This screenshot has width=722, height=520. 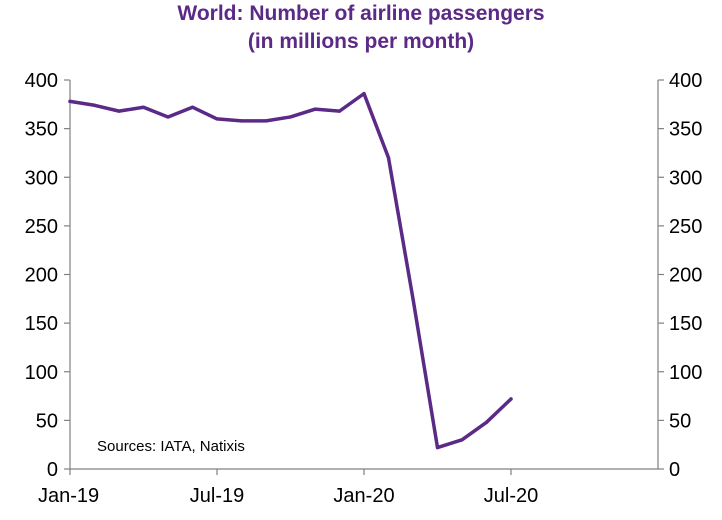 I want to click on source-note: Sources: IATA, Natixis, so click(x=171, y=446).